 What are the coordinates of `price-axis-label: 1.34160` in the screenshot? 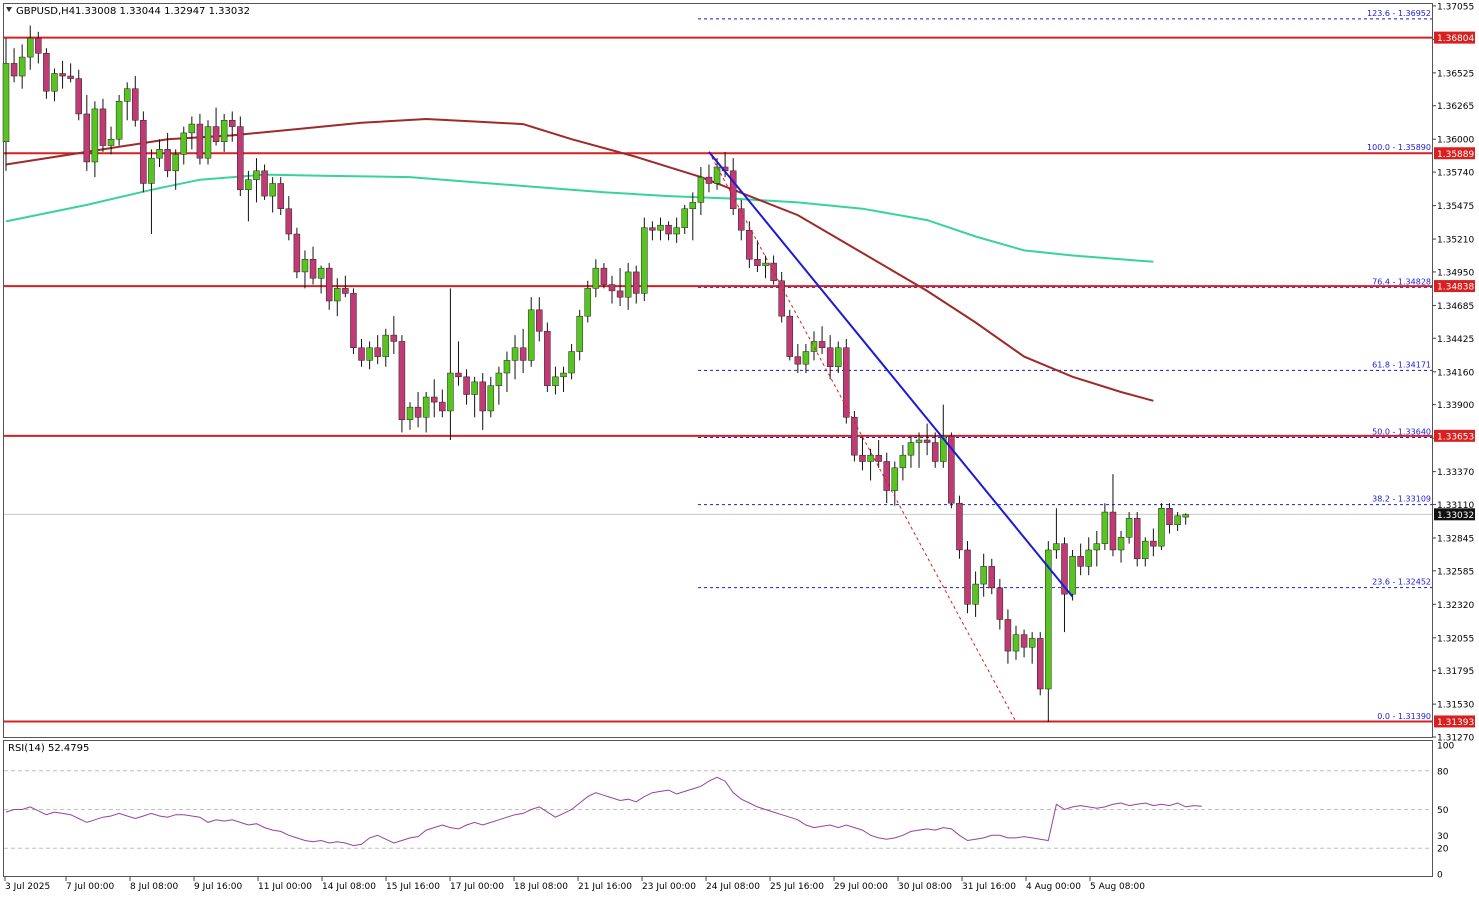 It's located at (1455, 373).